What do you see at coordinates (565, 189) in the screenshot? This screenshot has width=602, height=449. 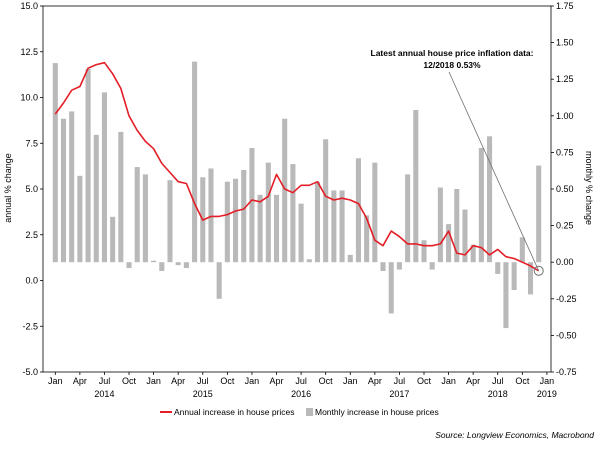 I see `right-tick-label: 0.50` at bounding box center [565, 189].